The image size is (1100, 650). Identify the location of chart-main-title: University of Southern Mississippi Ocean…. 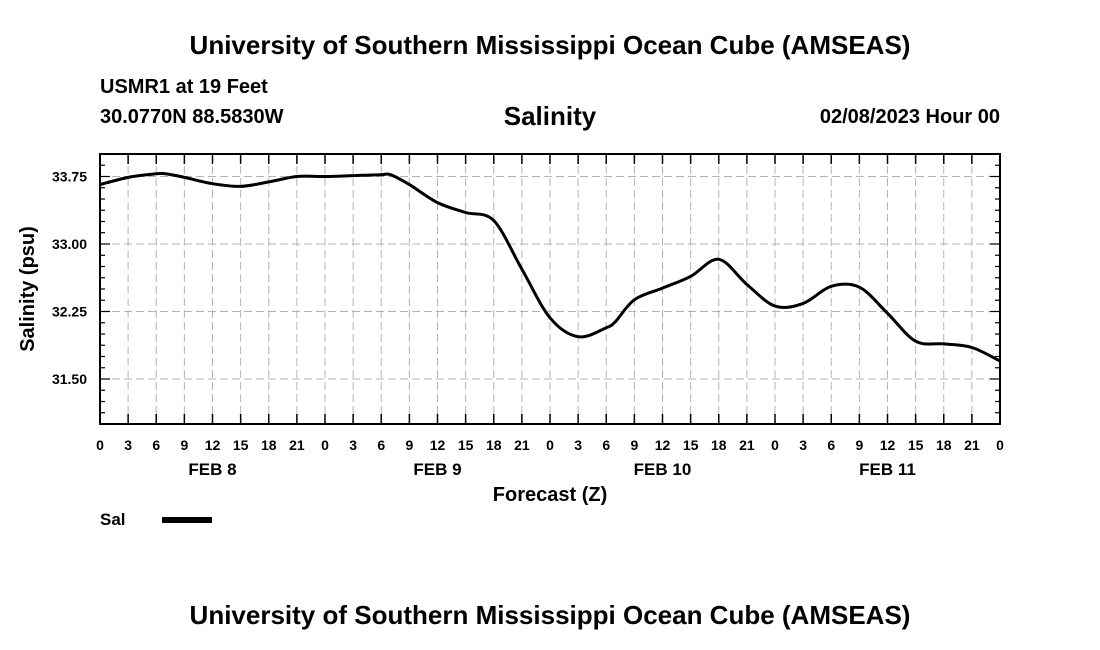
(550, 45).